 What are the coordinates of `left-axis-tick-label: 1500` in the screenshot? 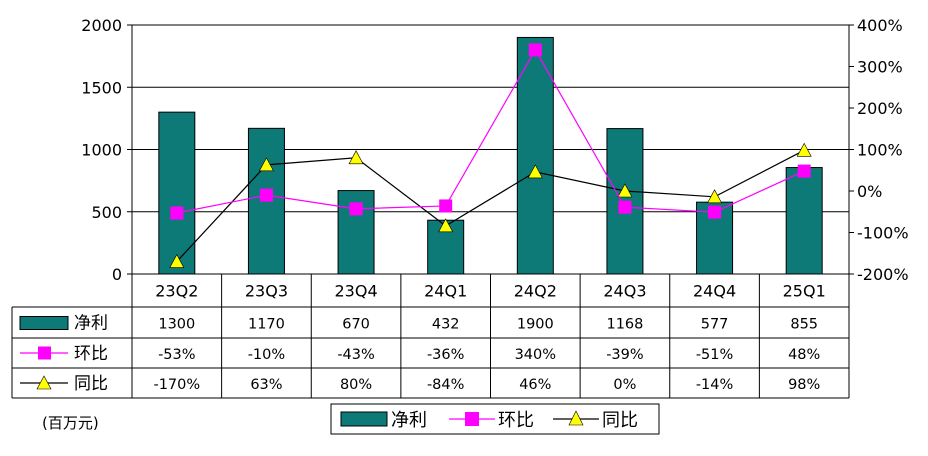 It's located at (101, 87).